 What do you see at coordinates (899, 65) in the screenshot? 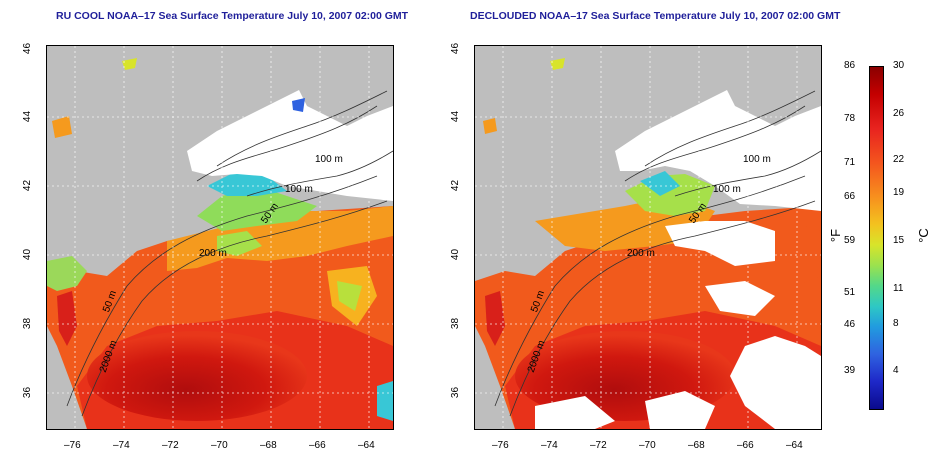
I see `colorbar-c-30: 30` at bounding box center [899, 65].